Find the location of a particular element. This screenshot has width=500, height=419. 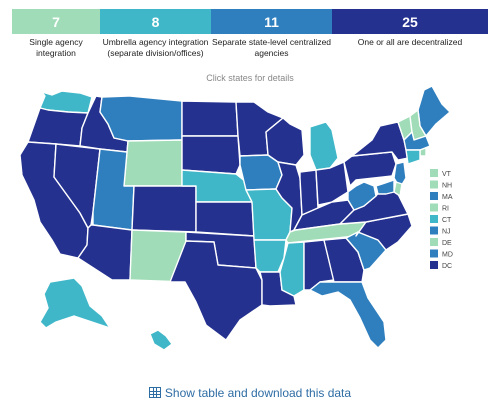

show-table-label: Show table and download this data is located at coordinates (258, 393).